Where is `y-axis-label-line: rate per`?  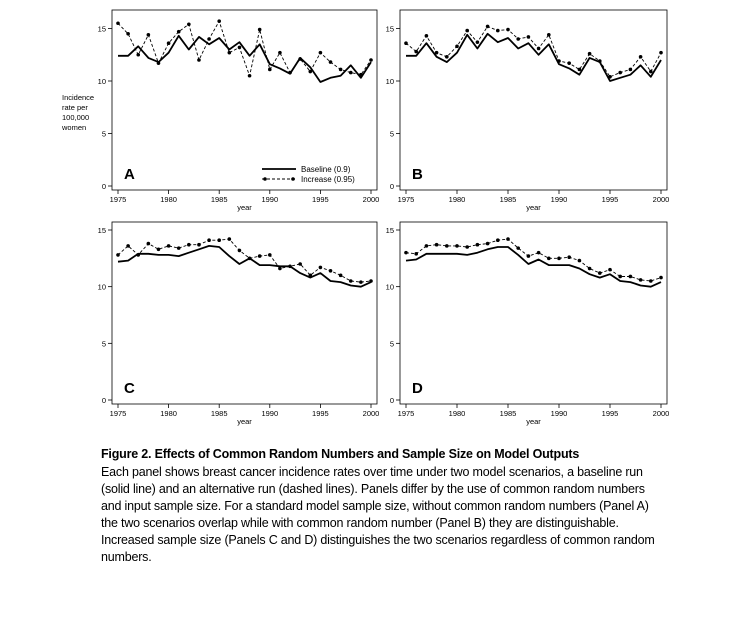 y-axis-label-line: rate per is located at coordinates (75, 107).